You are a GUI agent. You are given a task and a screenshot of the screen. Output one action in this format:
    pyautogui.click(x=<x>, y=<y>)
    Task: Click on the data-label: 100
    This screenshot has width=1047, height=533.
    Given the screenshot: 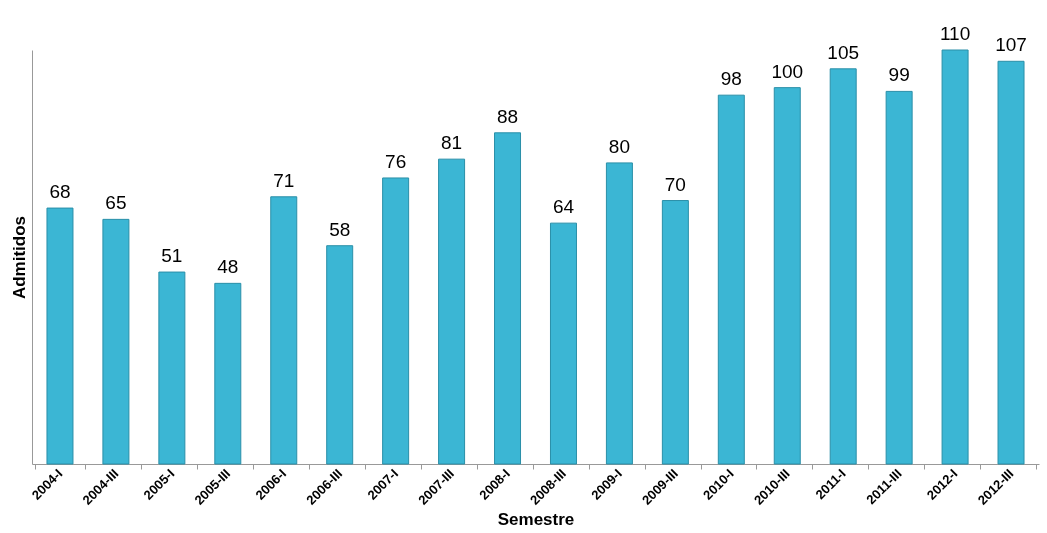 What is the action you would take?
    pyautogui.click(x=787, y=71)
    